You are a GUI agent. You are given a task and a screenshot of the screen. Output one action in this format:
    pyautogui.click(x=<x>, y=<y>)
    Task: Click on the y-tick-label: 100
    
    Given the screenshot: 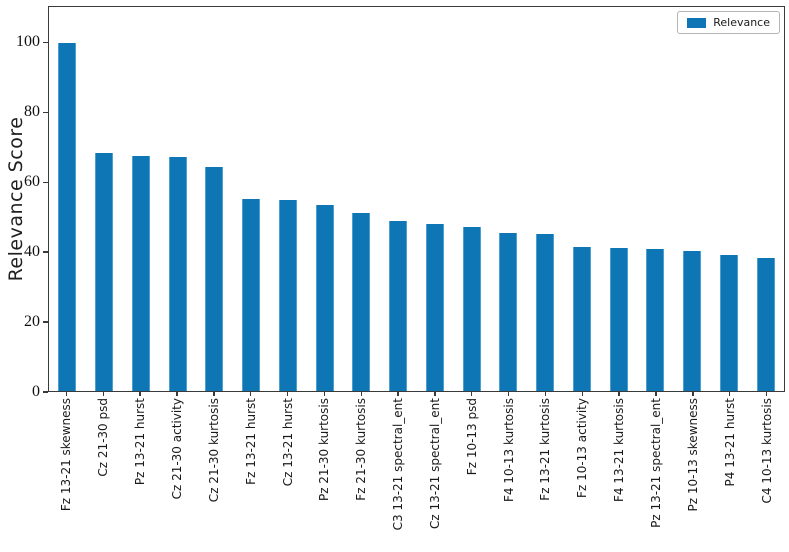 What is the action you would take?
    pyautogui.click(x=28, y=42)
    